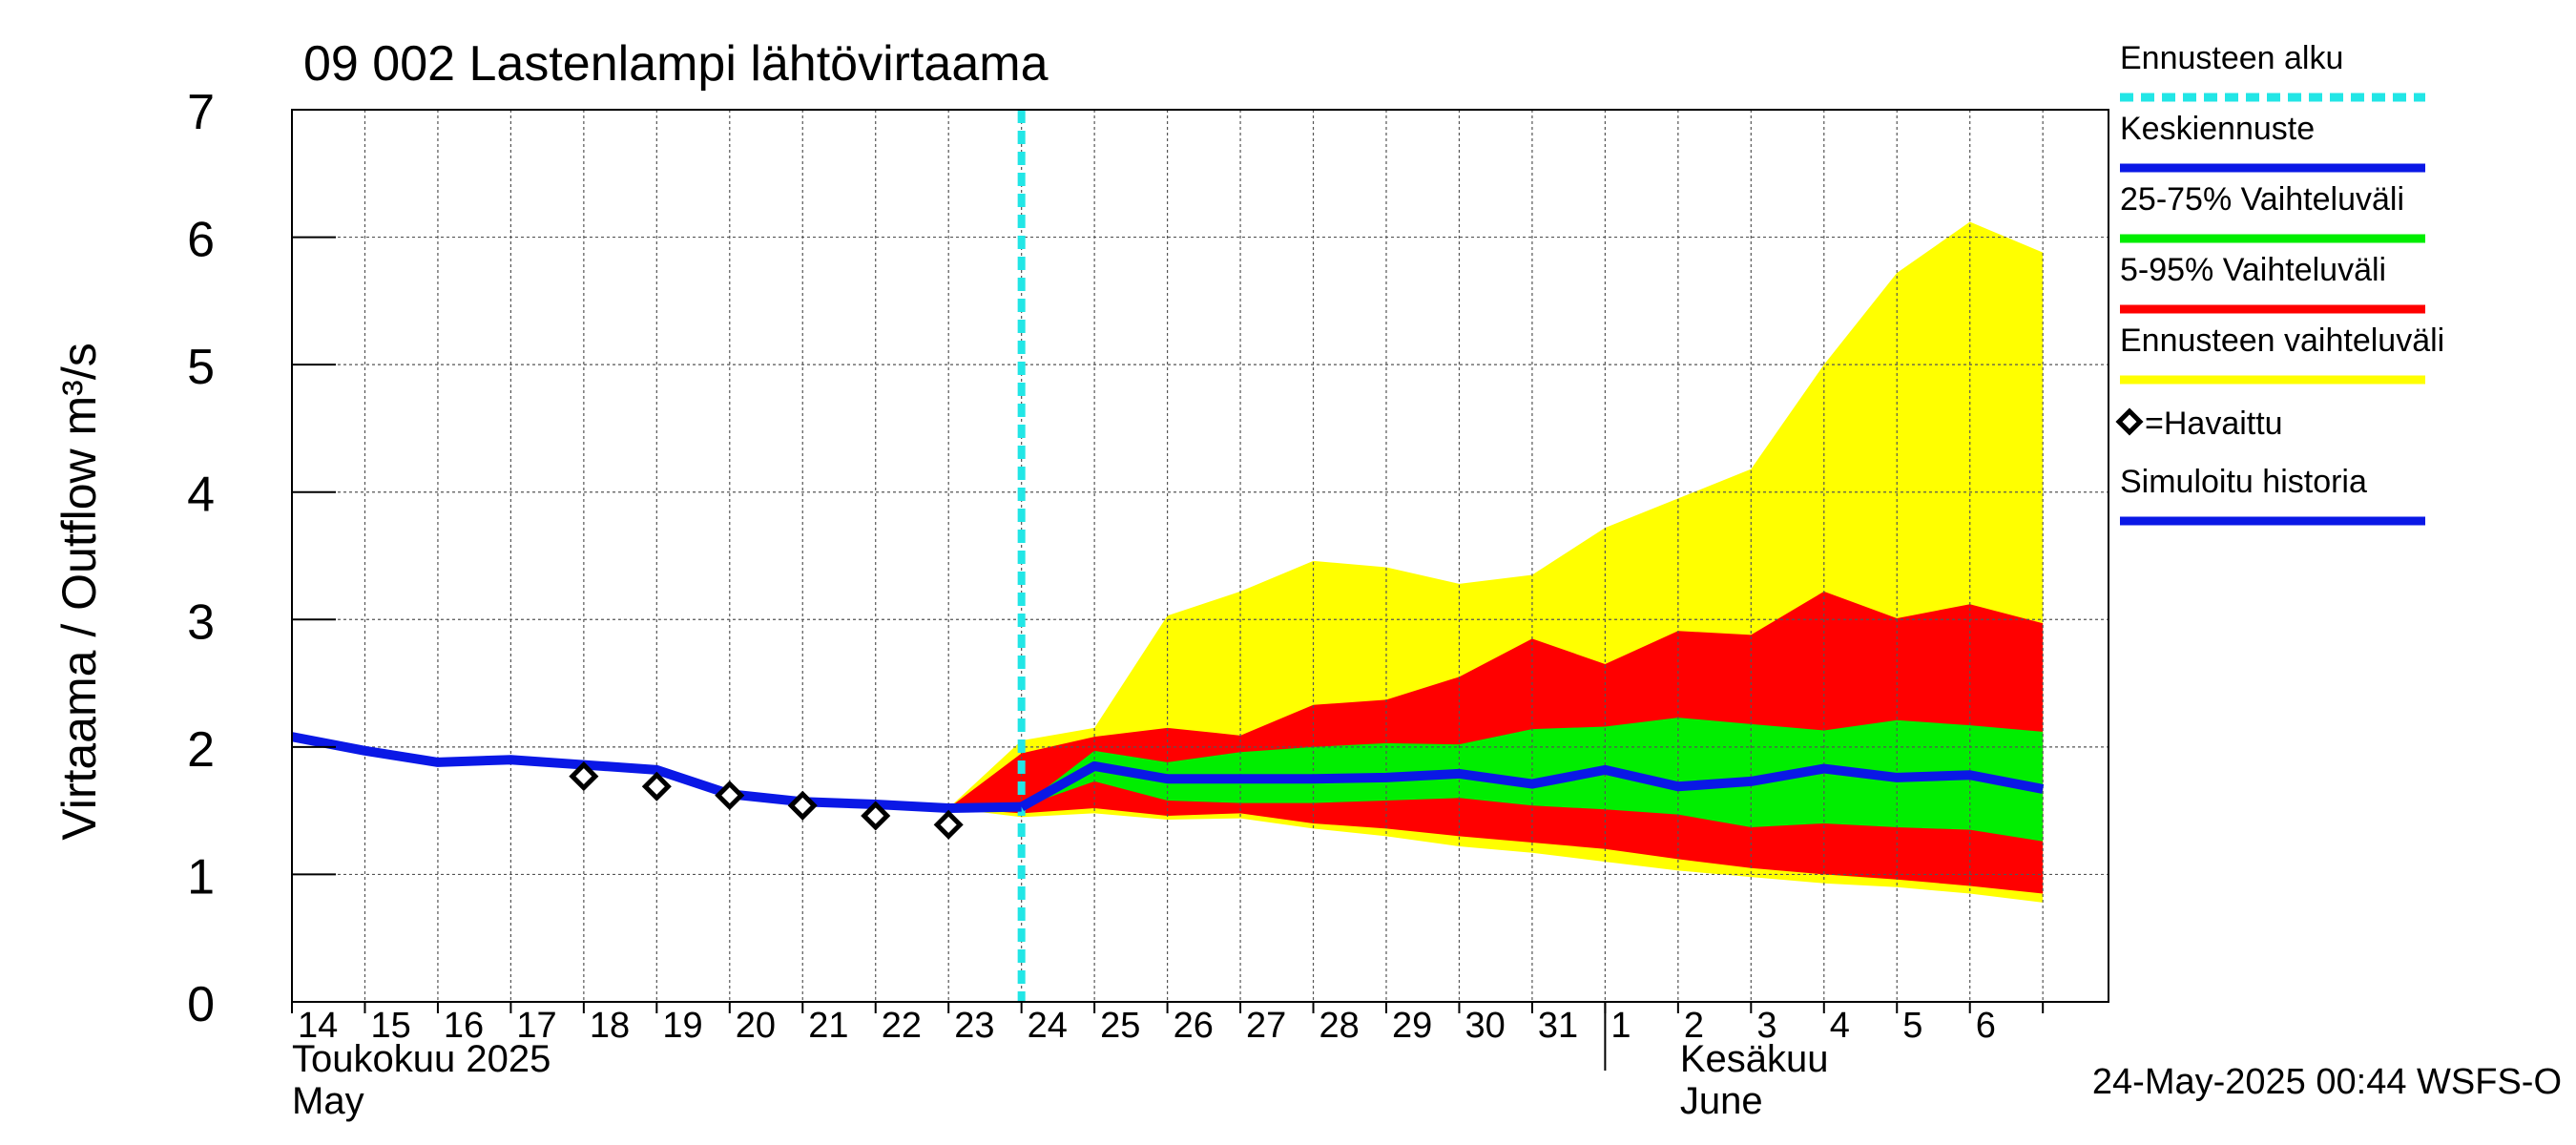 This screenshot has width=2576, height=1145. I want to click on y-tick-label: 7, so click(201, 113).